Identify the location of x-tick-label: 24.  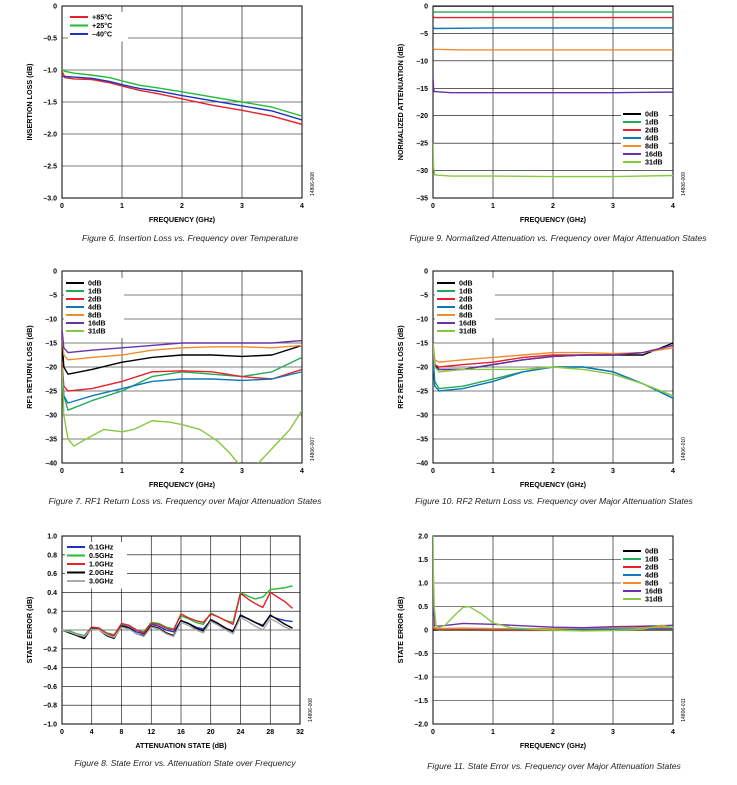
(241, 732).